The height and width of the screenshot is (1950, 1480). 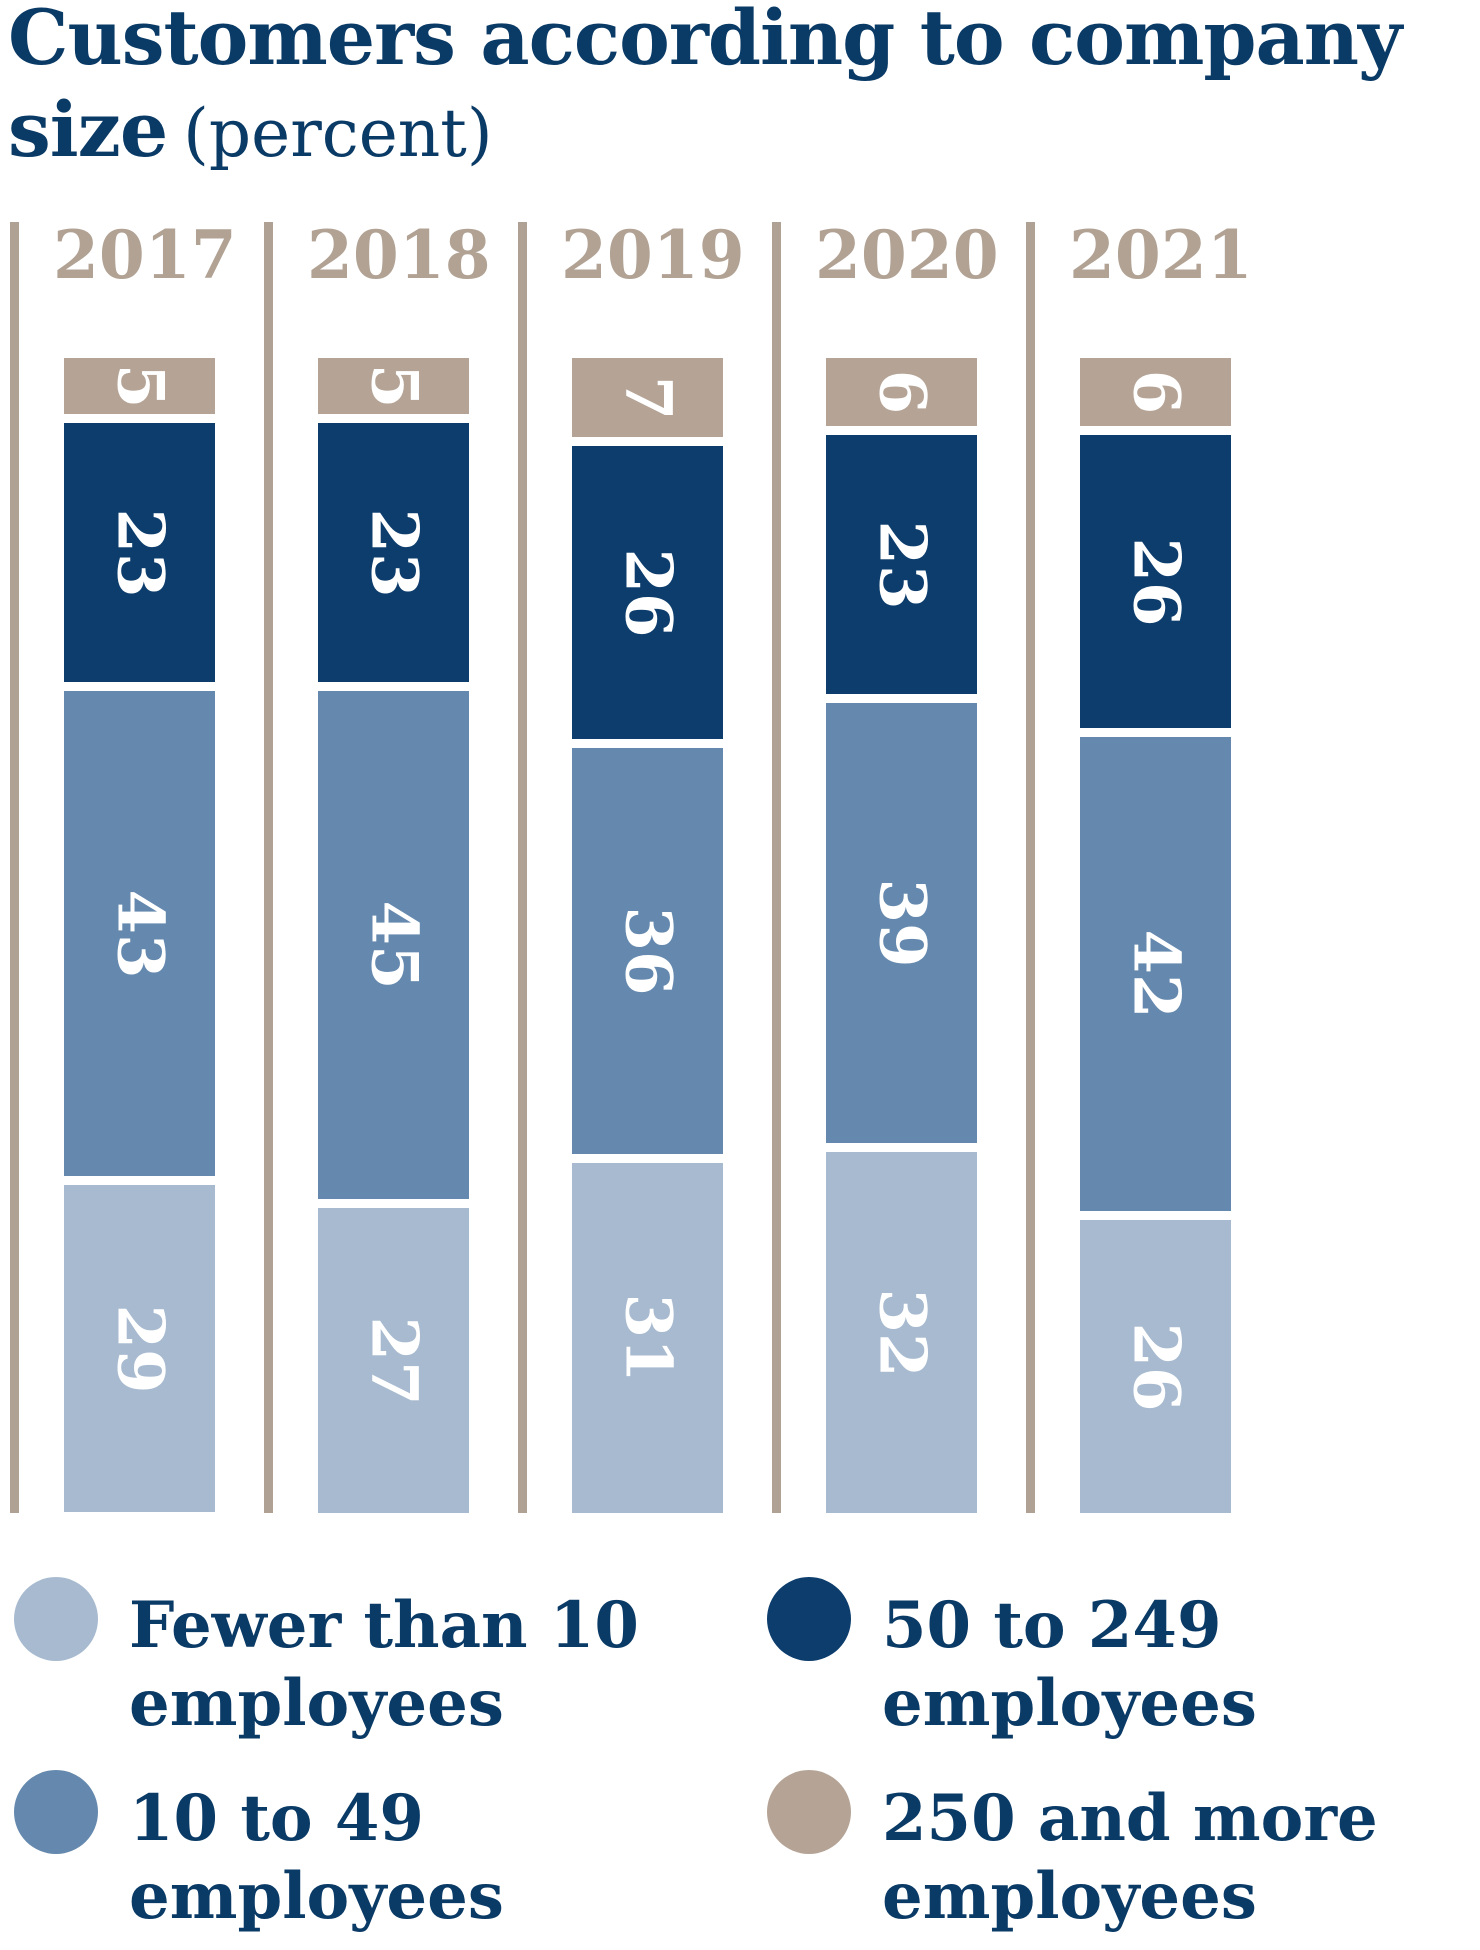 I want to click on bar-segment: 29, so click(x=139, y=1348).